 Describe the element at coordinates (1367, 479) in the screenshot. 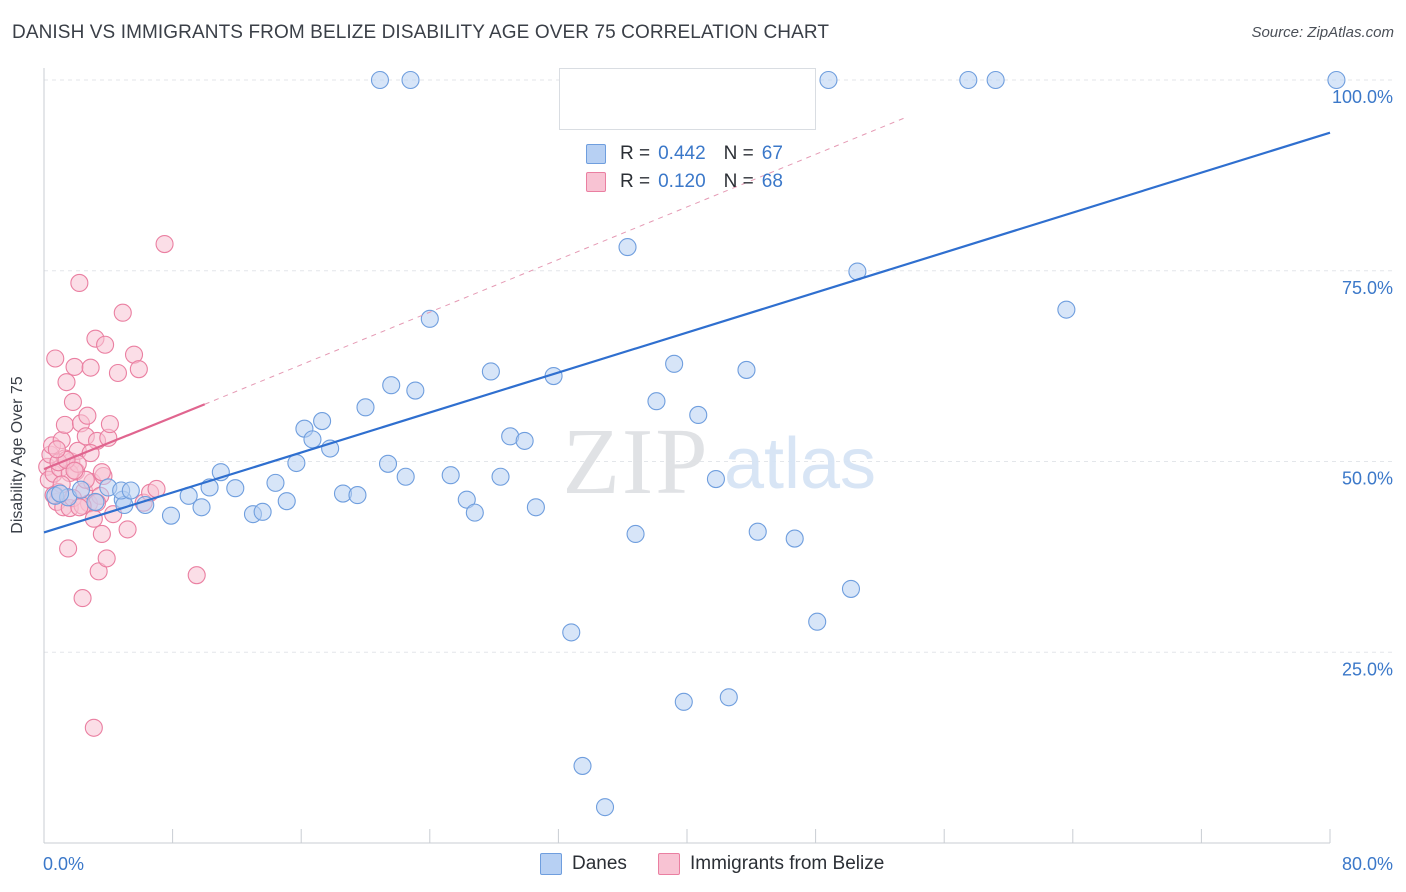

I see `y-tick-label: 50.0%` at that location.